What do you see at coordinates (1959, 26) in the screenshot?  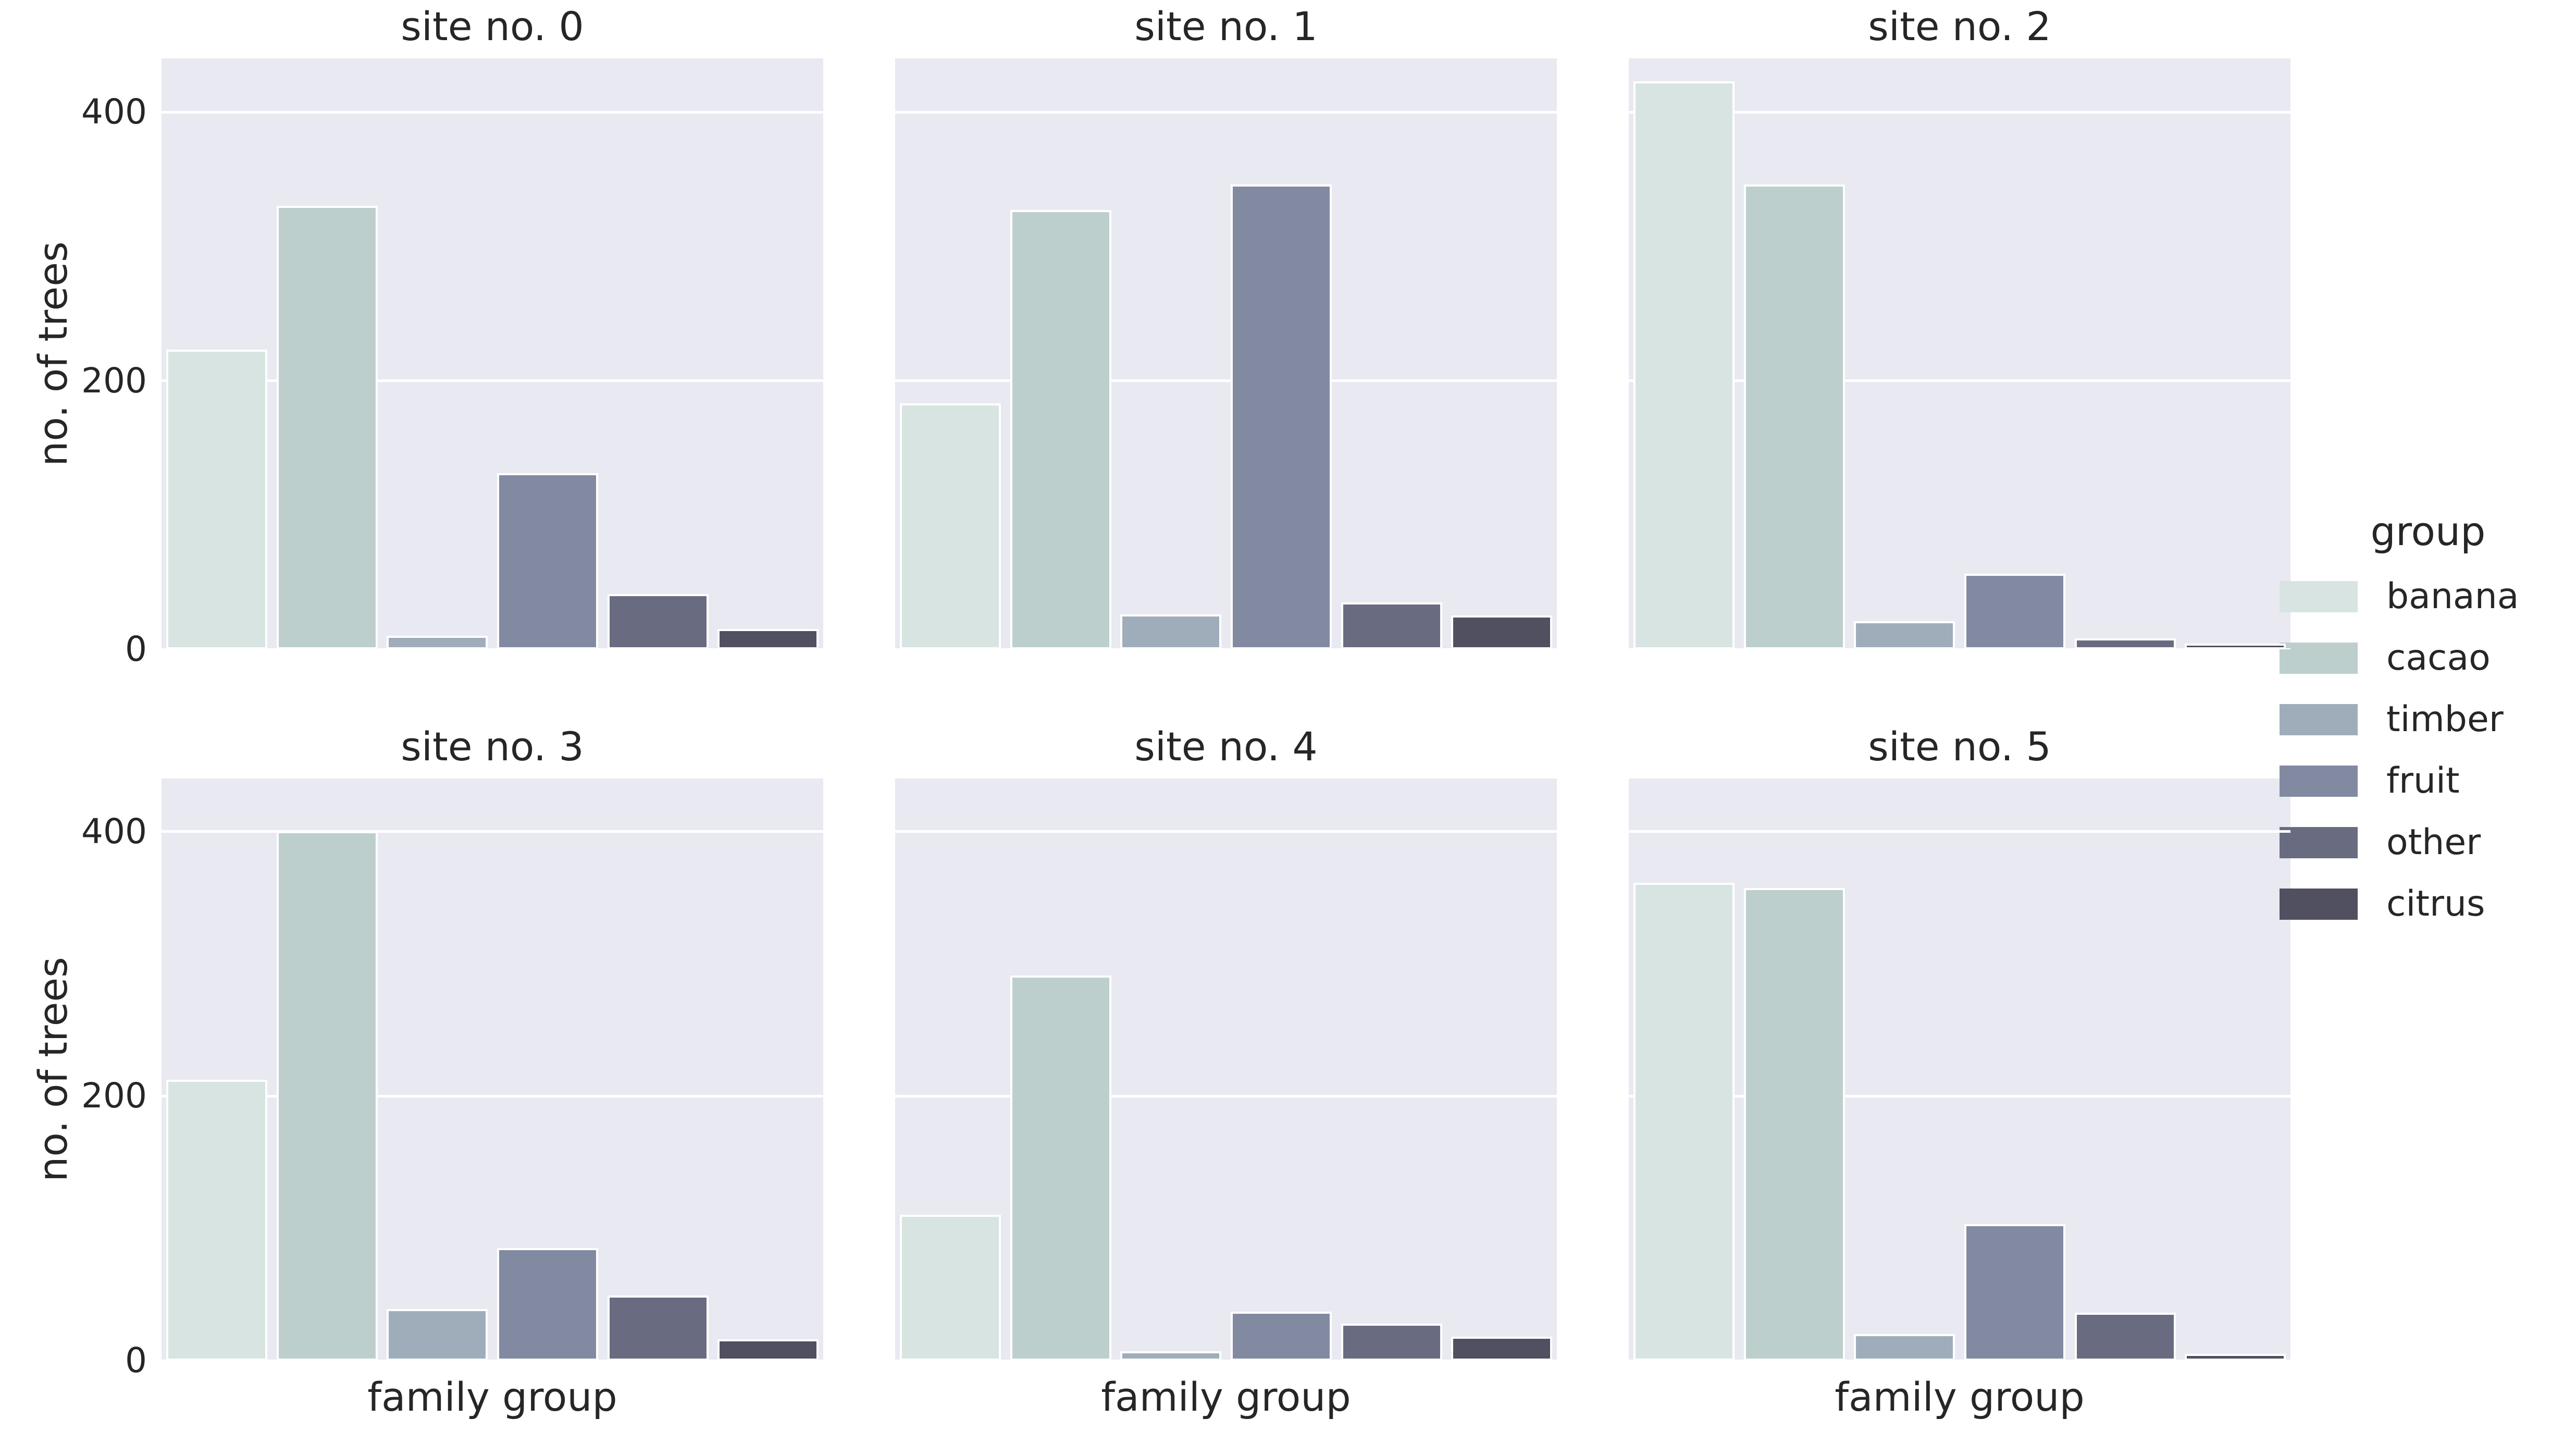 I see `facet-title: site no. 2` at bounding box center [1959, 26].